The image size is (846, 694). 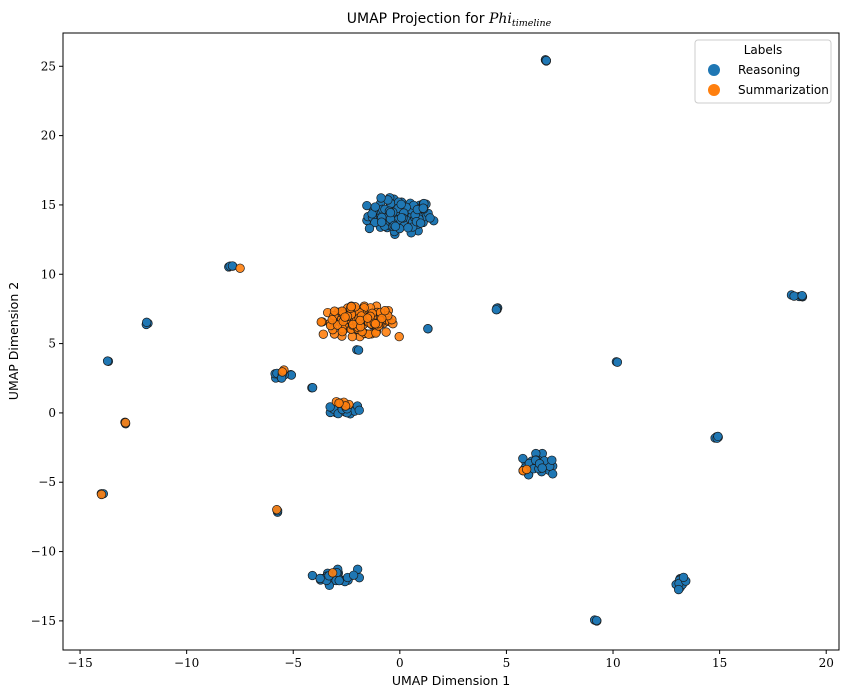 I want to click on x-axis-label: UMAP Dimension 1, so click(x=451, y=680).